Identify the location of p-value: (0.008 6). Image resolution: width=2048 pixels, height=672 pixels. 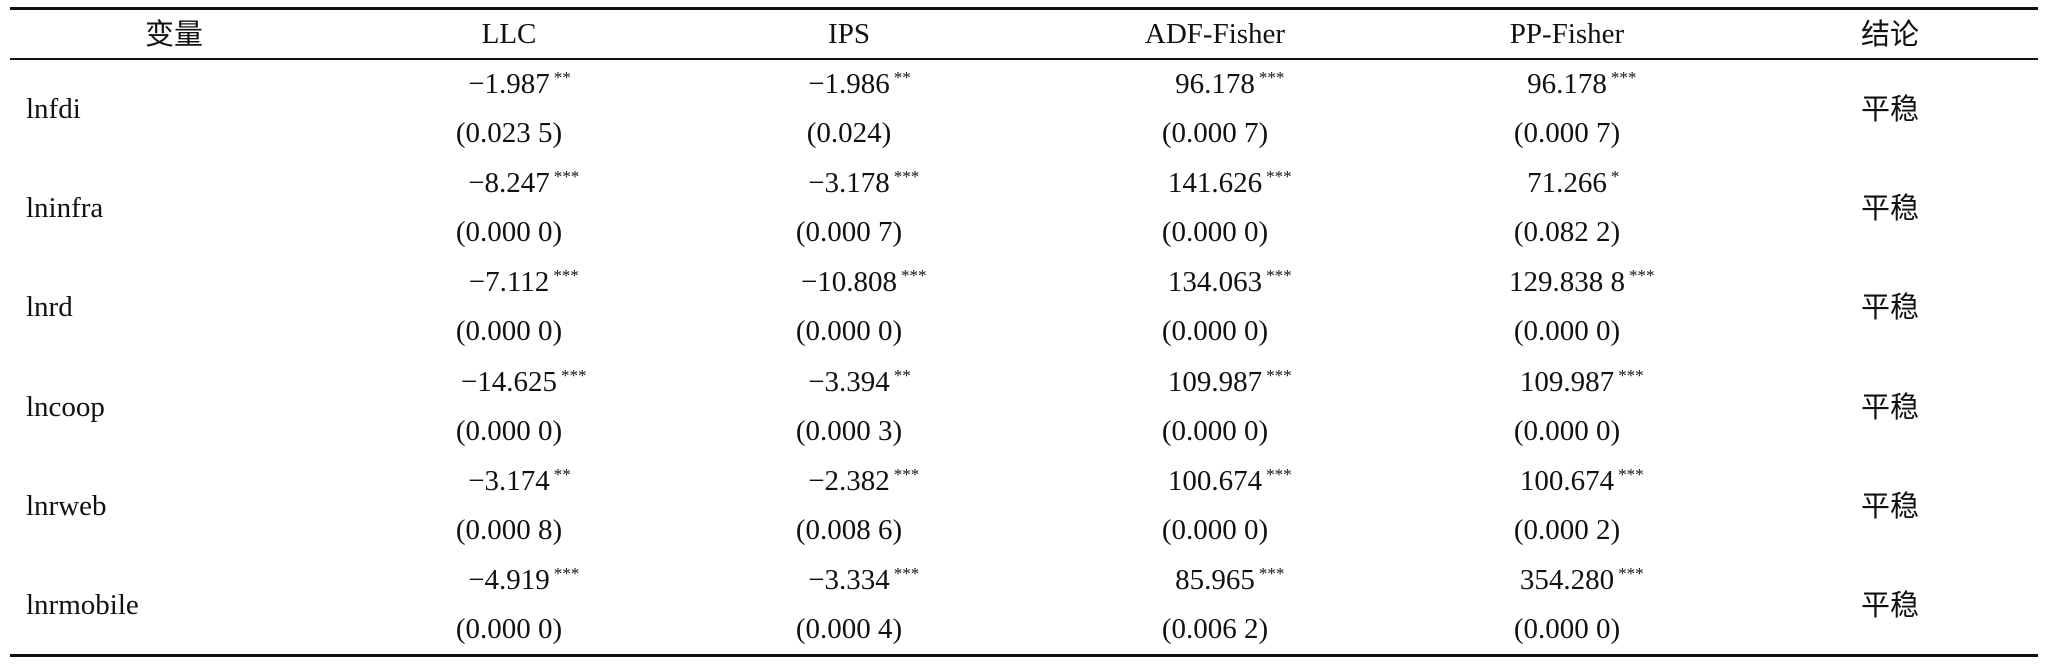
(849, 529).